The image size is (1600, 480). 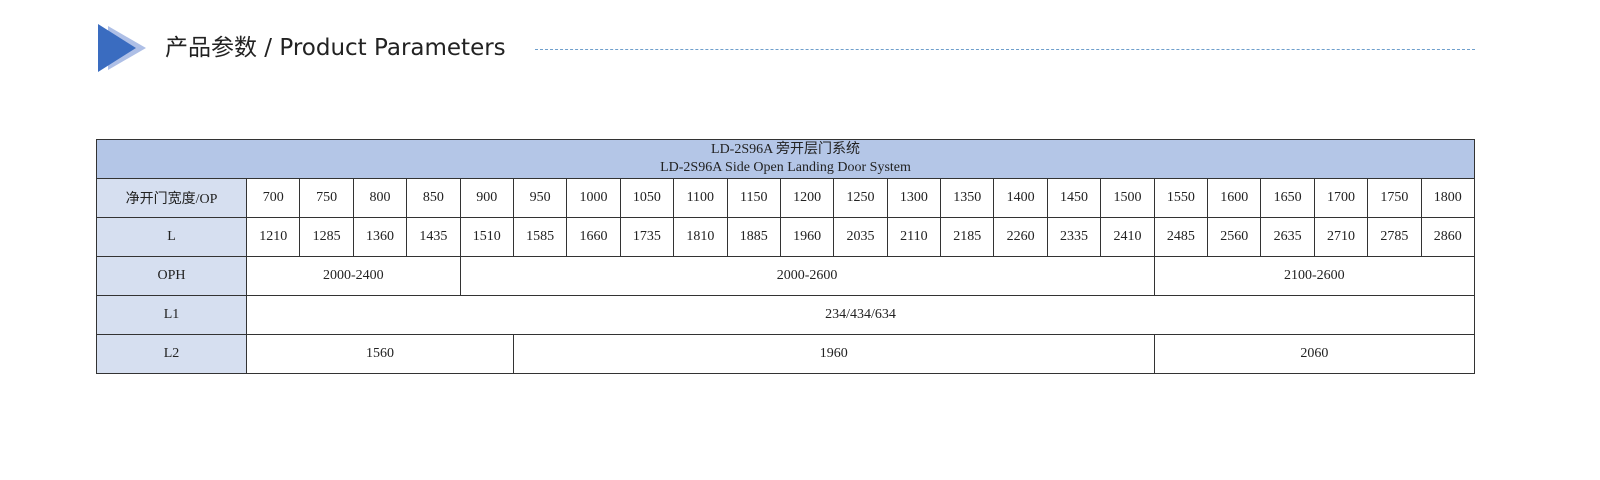 I want to click on cell: 2785, so click(x=1394, y=237).